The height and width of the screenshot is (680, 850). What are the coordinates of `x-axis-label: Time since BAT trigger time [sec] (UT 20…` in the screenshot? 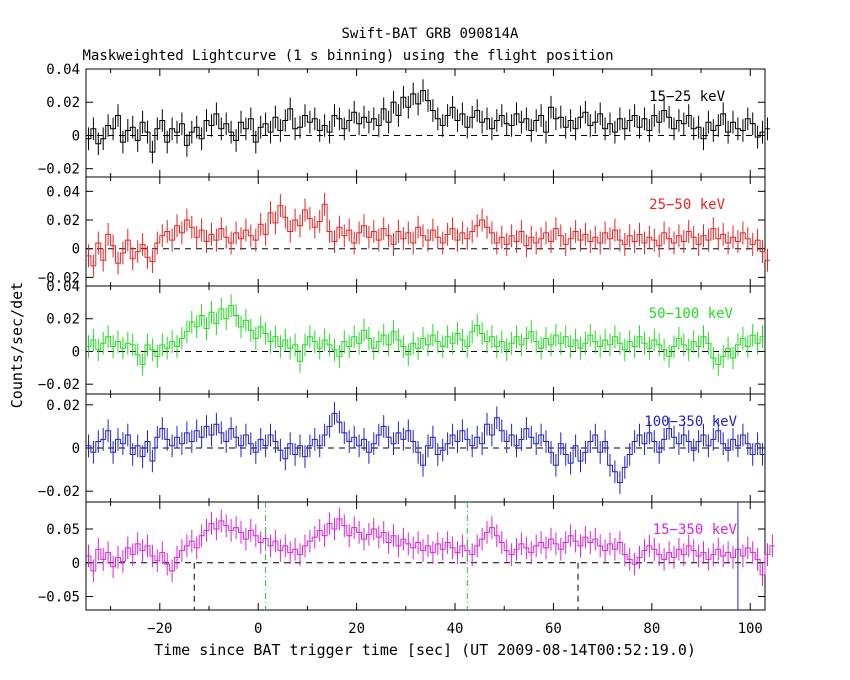 It's located at (425, 650).